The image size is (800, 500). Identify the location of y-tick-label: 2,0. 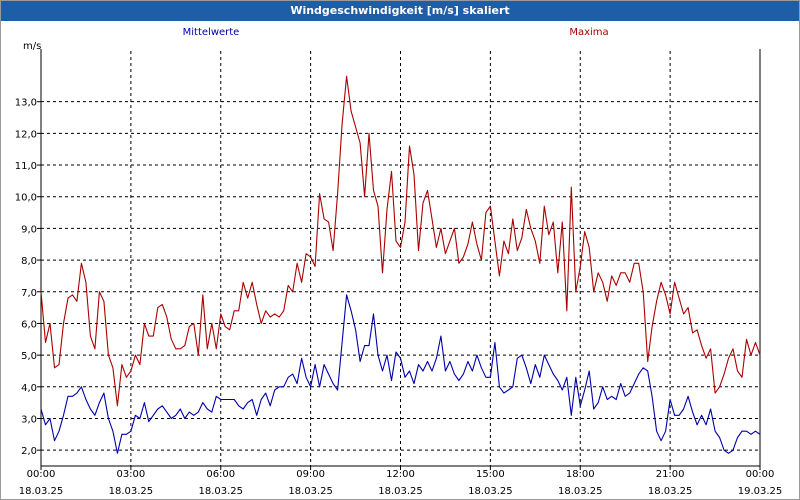
(29, 451).